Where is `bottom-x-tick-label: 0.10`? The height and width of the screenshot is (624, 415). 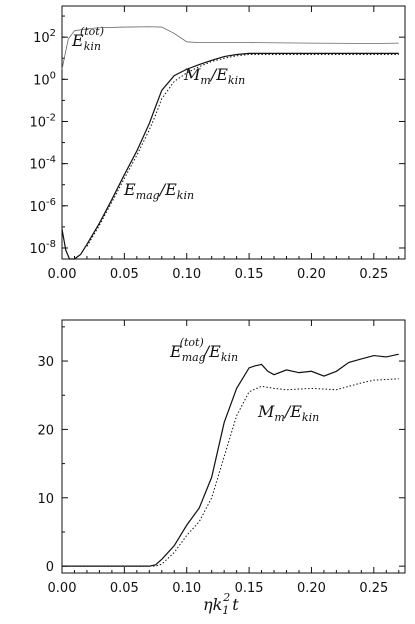
bottom-x-tick-label: 0.10 is located at coordinates (186, 588).